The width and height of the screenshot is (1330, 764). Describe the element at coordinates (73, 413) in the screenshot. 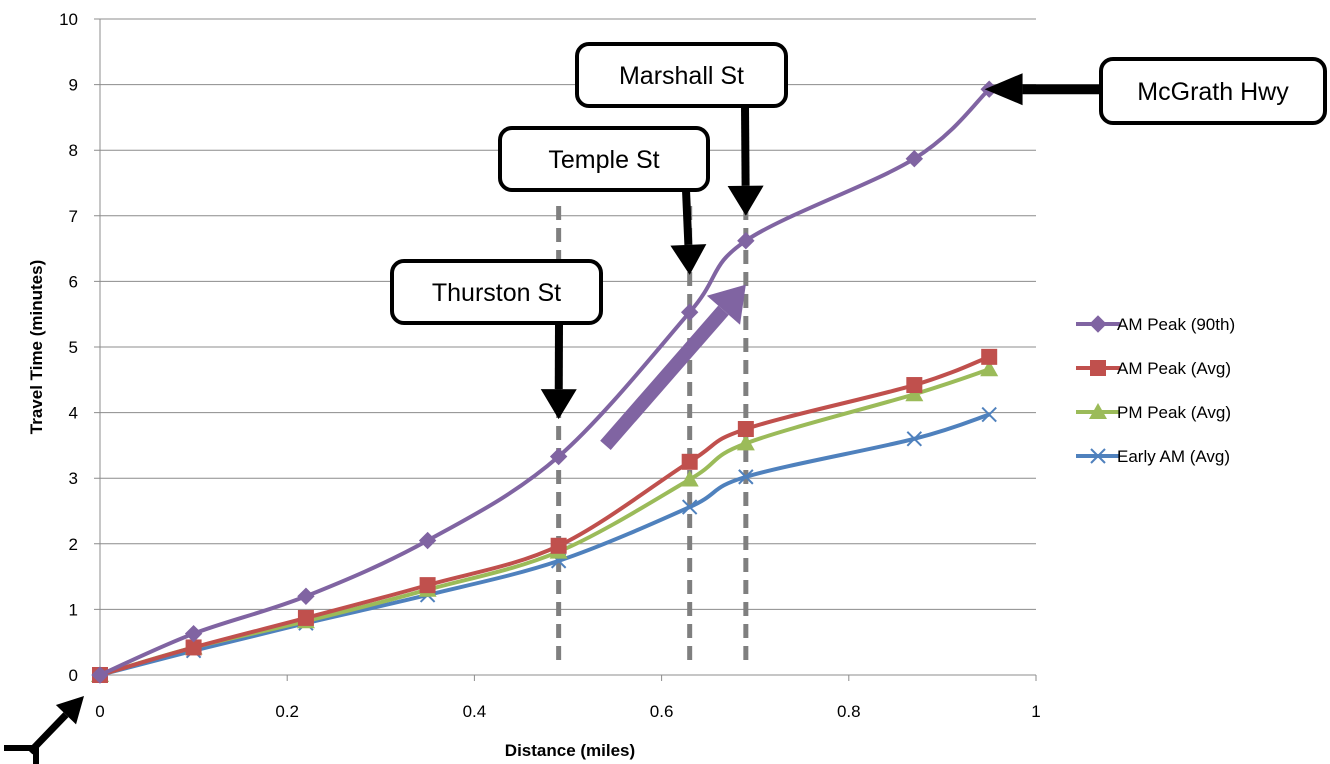

I see `y-tick-label: 4` at that location.